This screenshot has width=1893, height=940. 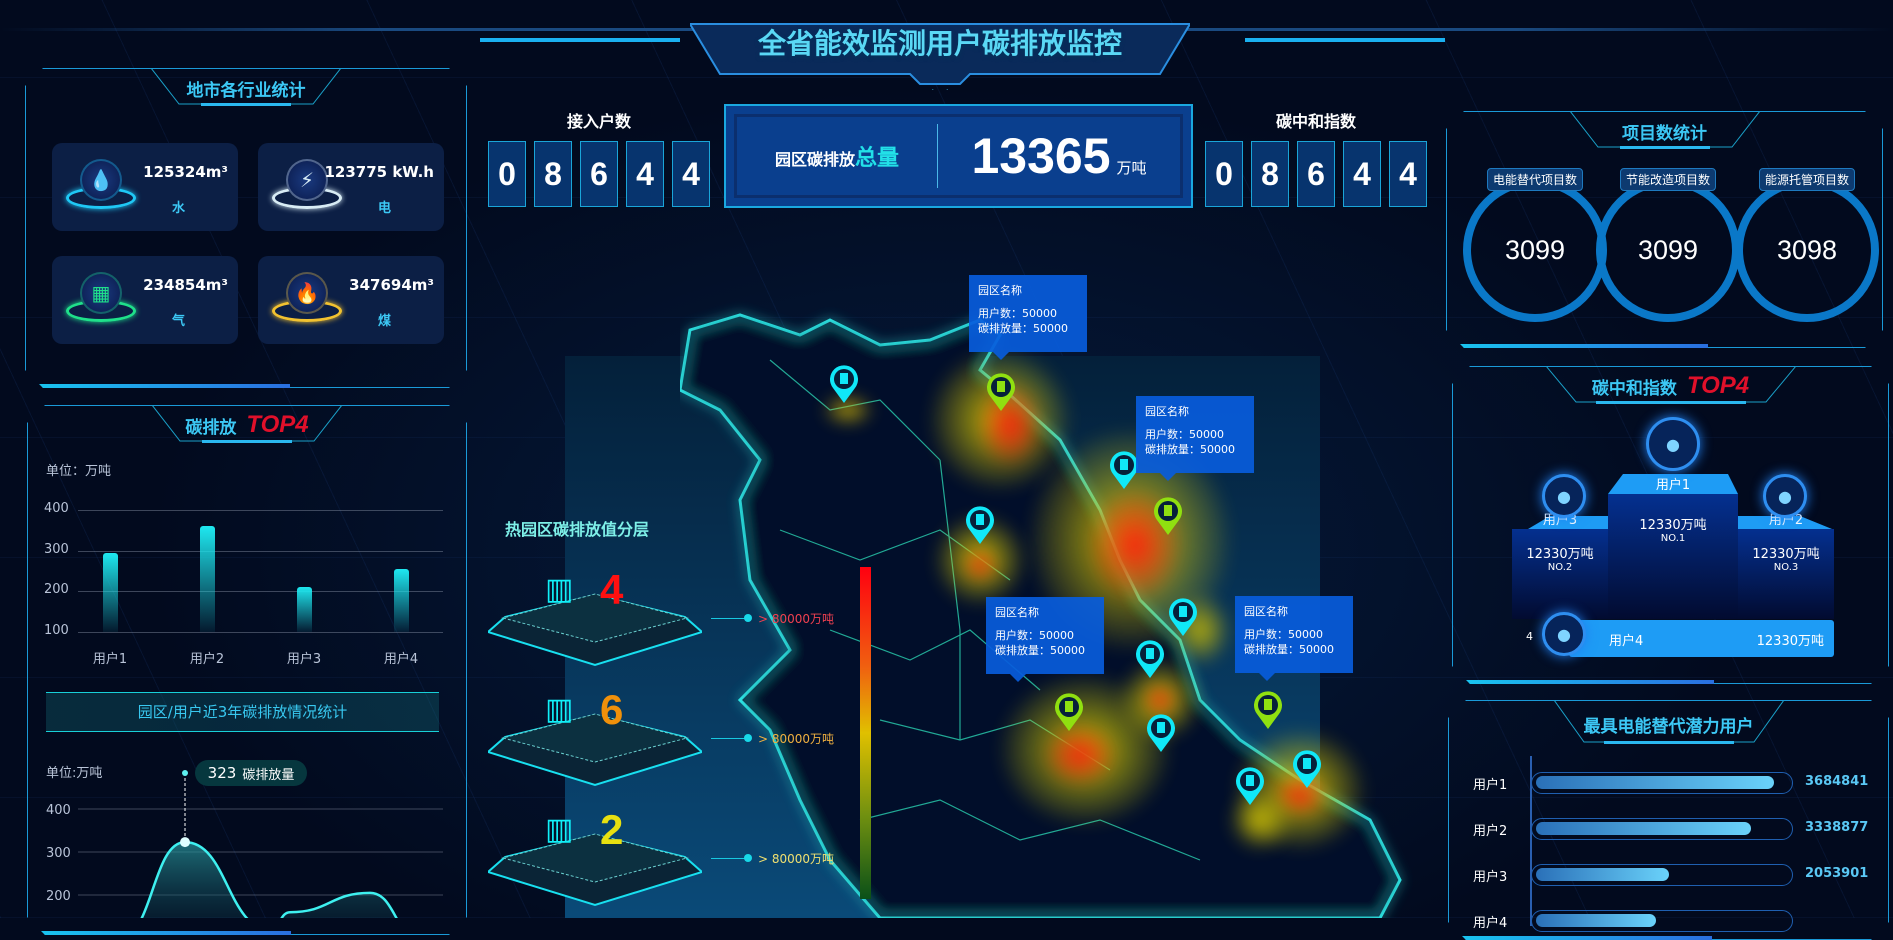 I want to click on neutral-top-panel, so click(x=1670, y=525).